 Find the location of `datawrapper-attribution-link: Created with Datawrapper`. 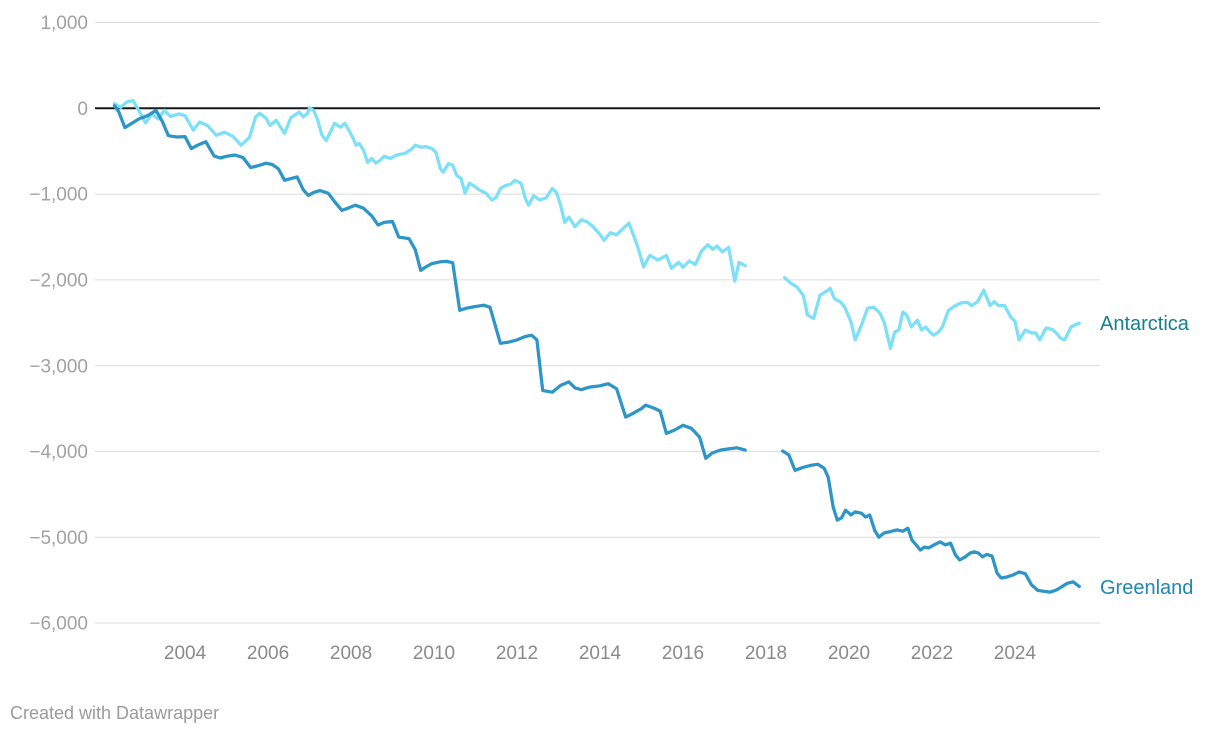

datawrapper-attribution-link: Created with Datawrapper is located at coordinates (115, 713).